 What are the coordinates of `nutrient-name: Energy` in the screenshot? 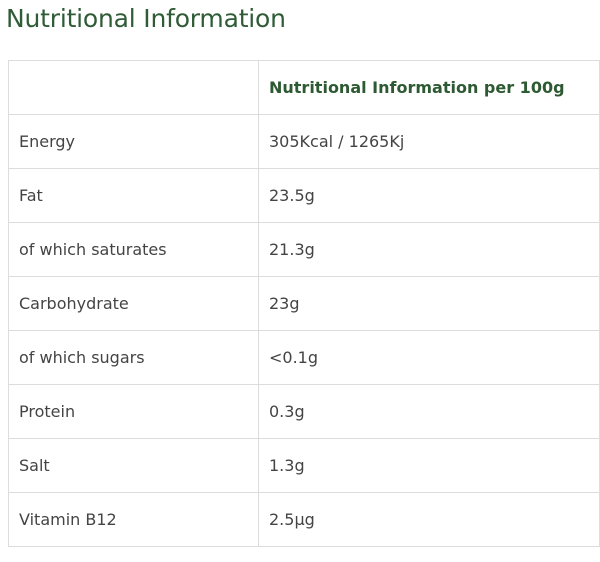 It's located at (133, 141).